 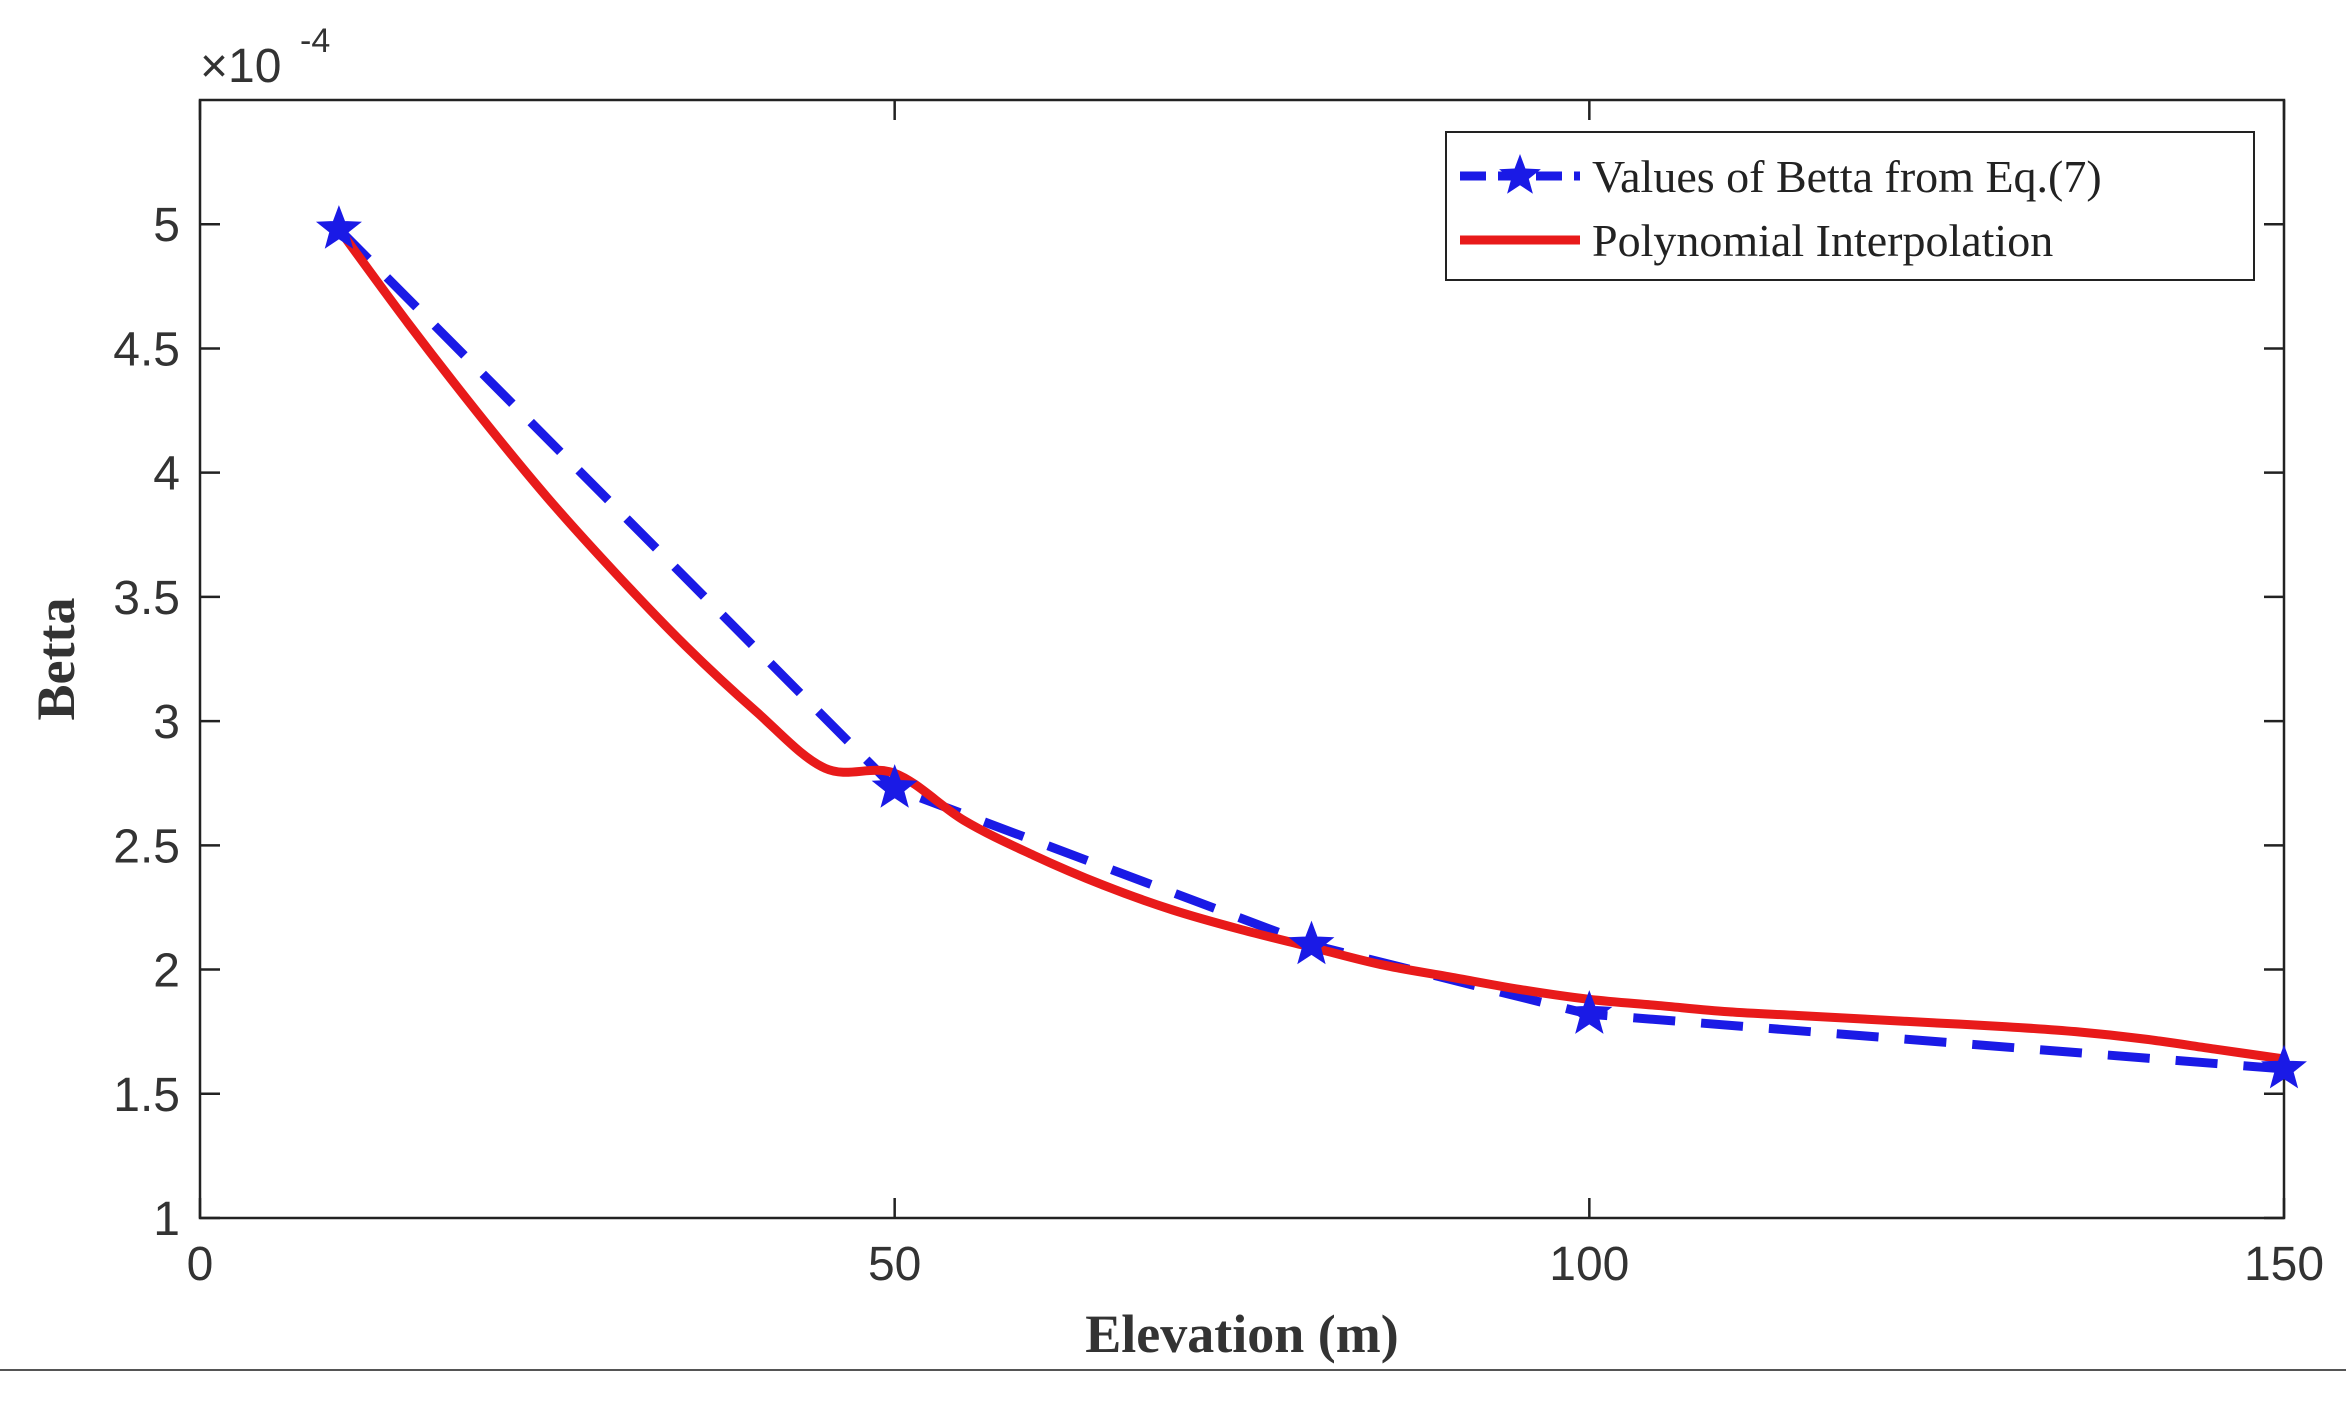 I want to click on y-tick-label: 1.5, so click(x=146, y=1095).